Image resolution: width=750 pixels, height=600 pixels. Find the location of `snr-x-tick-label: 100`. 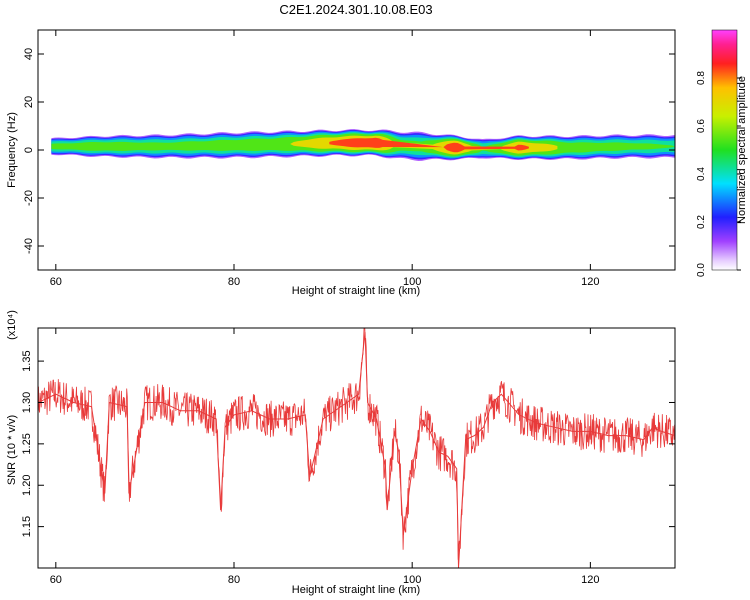

snr-x-tick-label: 100 is located at coordinates (412, 580).